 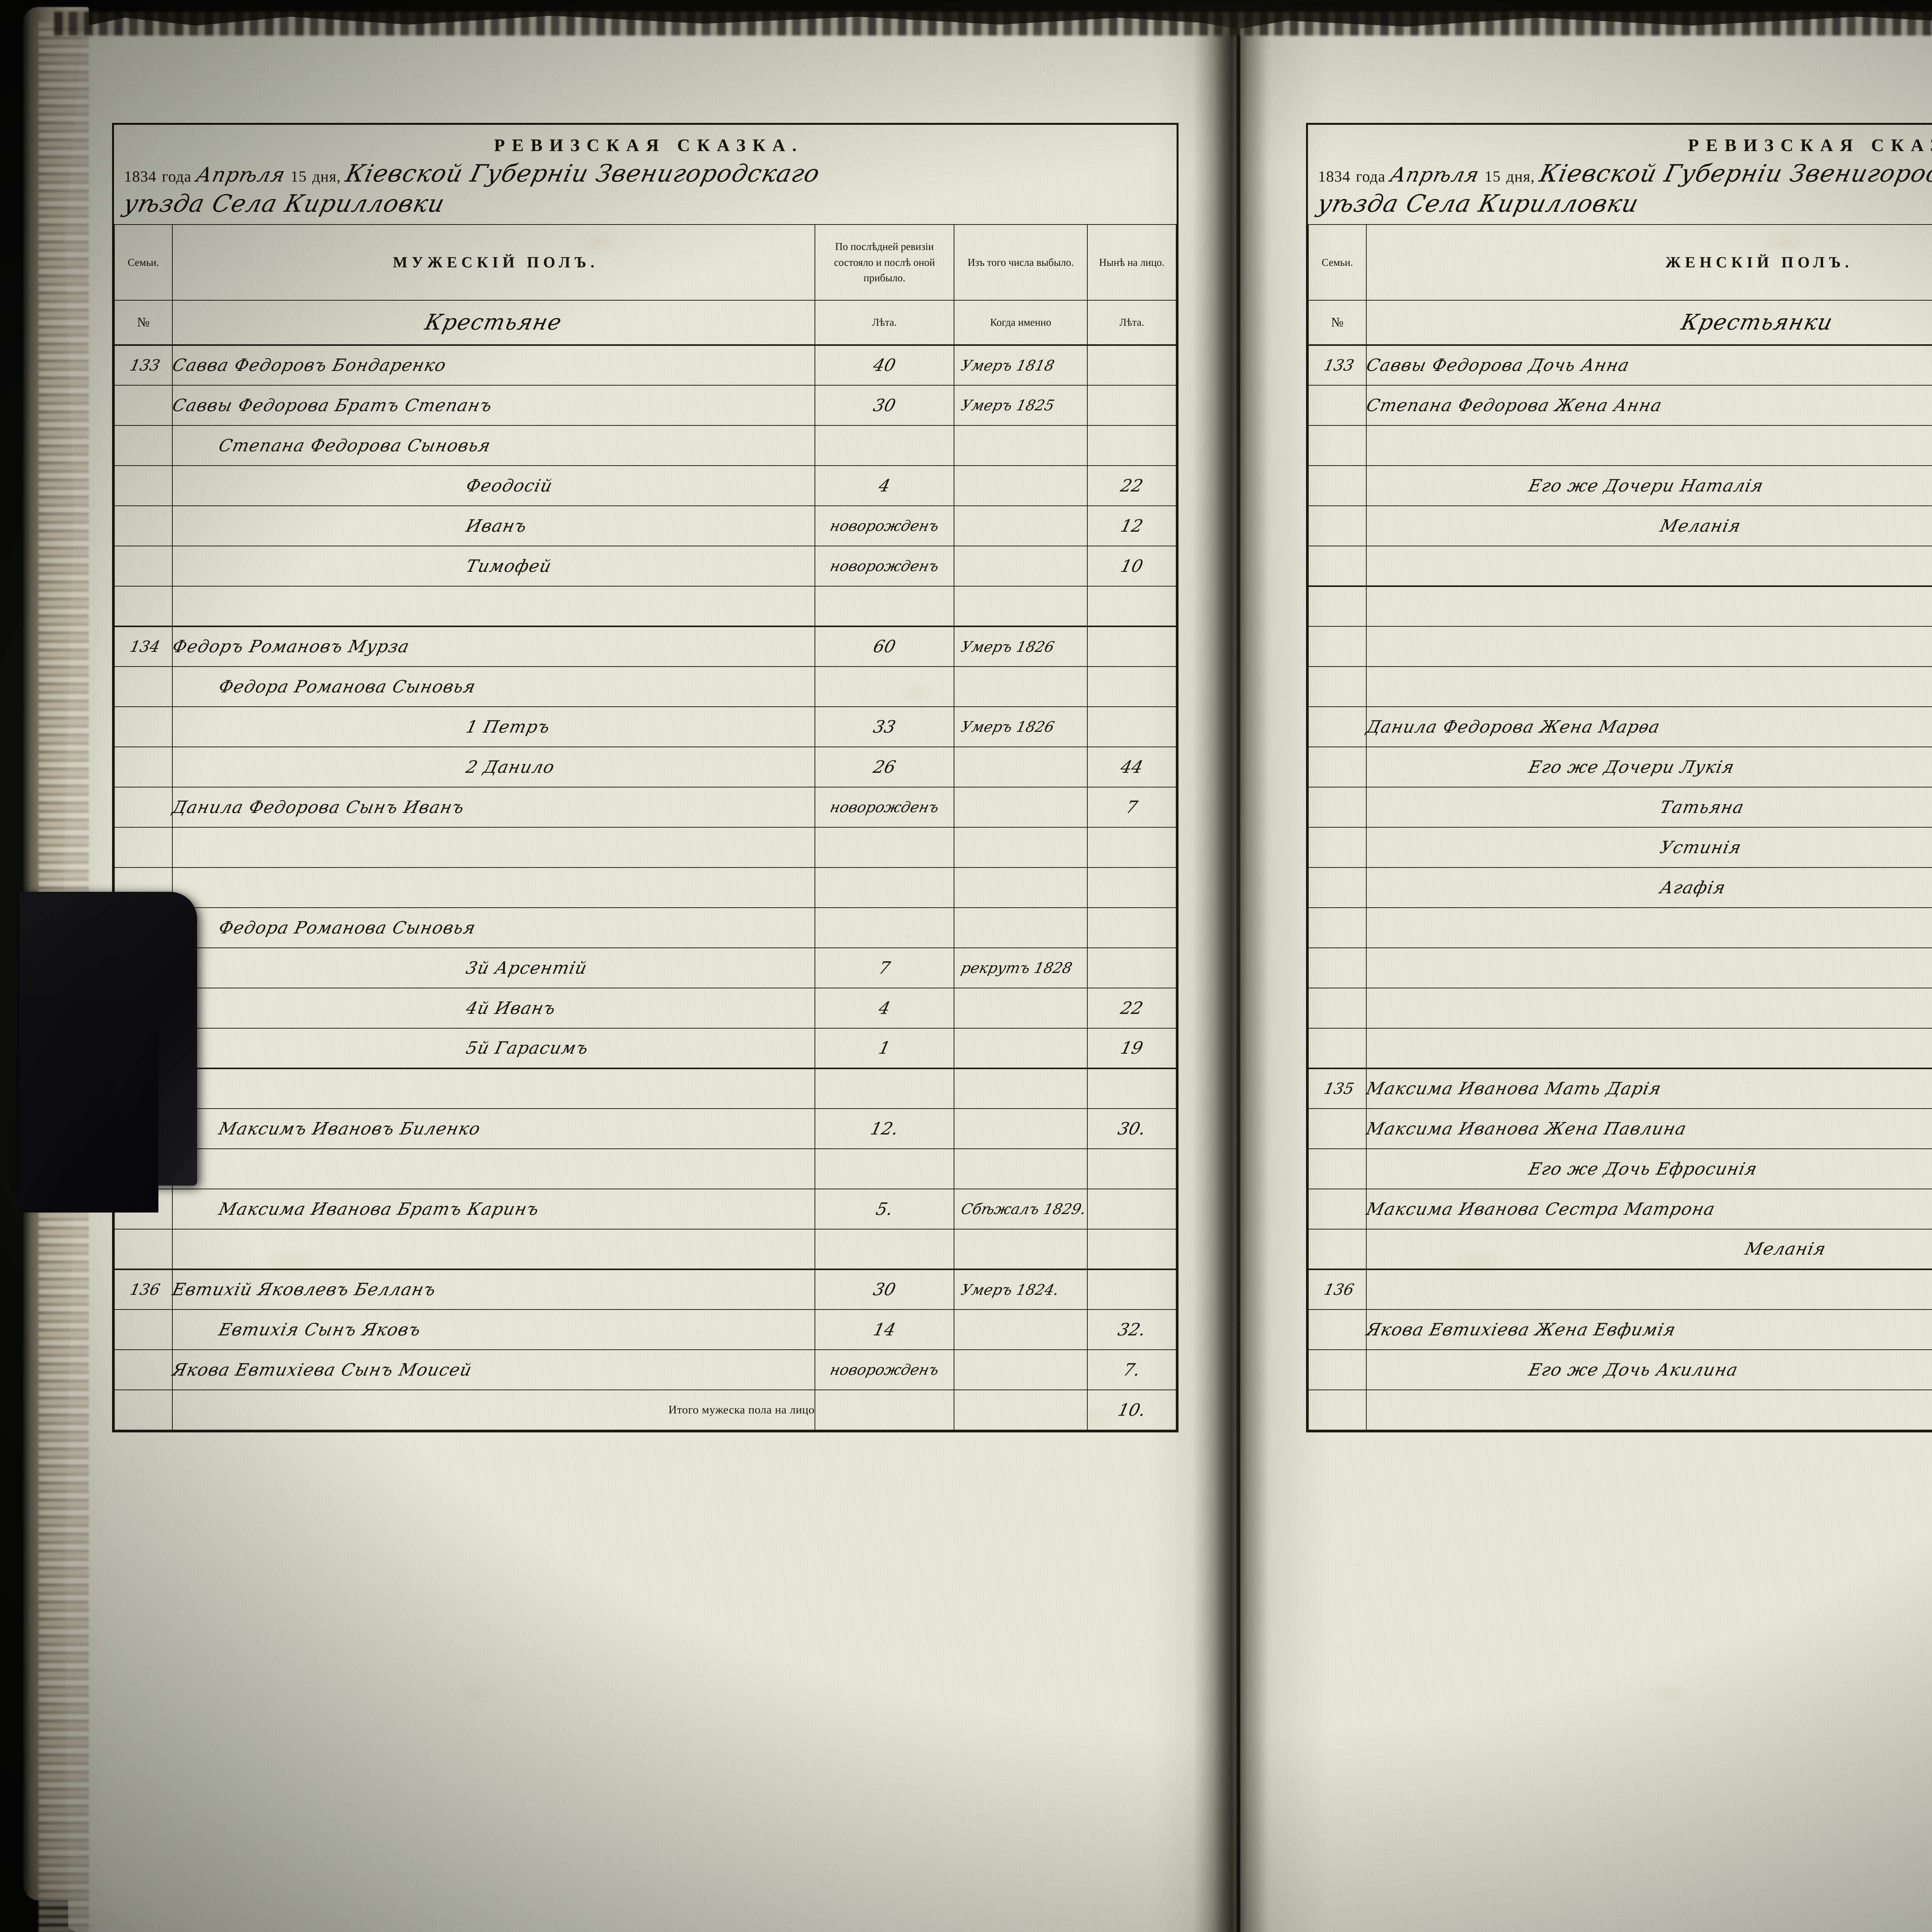 What do you see at coordinates (1339, 1089) in the screenshot?
I see `family-number: 135` at bounding box center [1339, 1089].